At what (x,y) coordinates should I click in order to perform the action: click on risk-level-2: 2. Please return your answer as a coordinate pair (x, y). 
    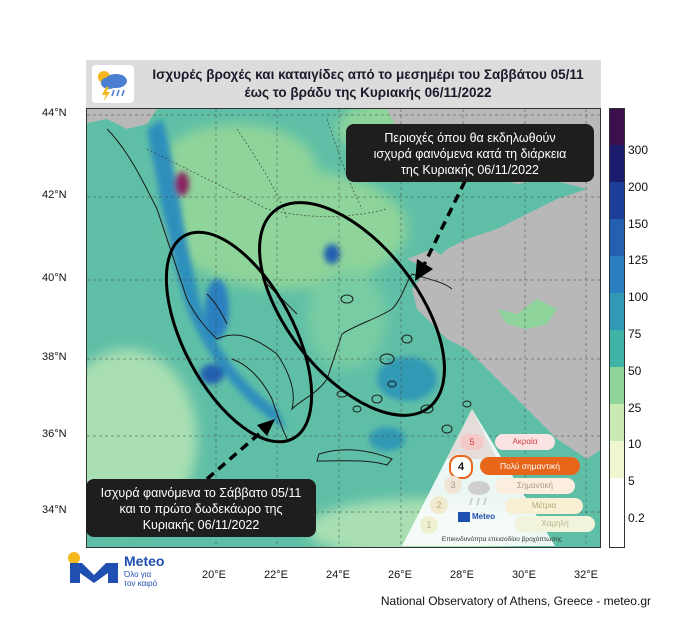
    Looking at the image, I should click on (439, 505).